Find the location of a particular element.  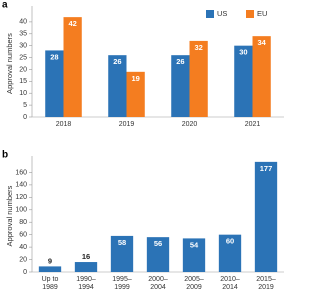

value-label: 56 is located at coordinates (158, 243).